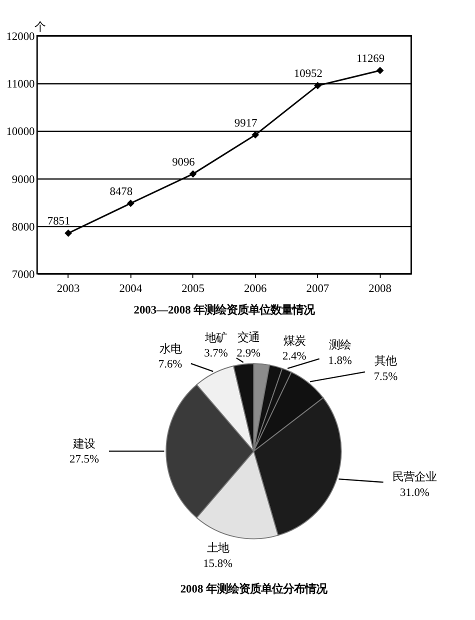  What do you see at coordinates (218, 564) in the screenshot?
I see `data-label: 15.8%` at bounding box center [218, 564].